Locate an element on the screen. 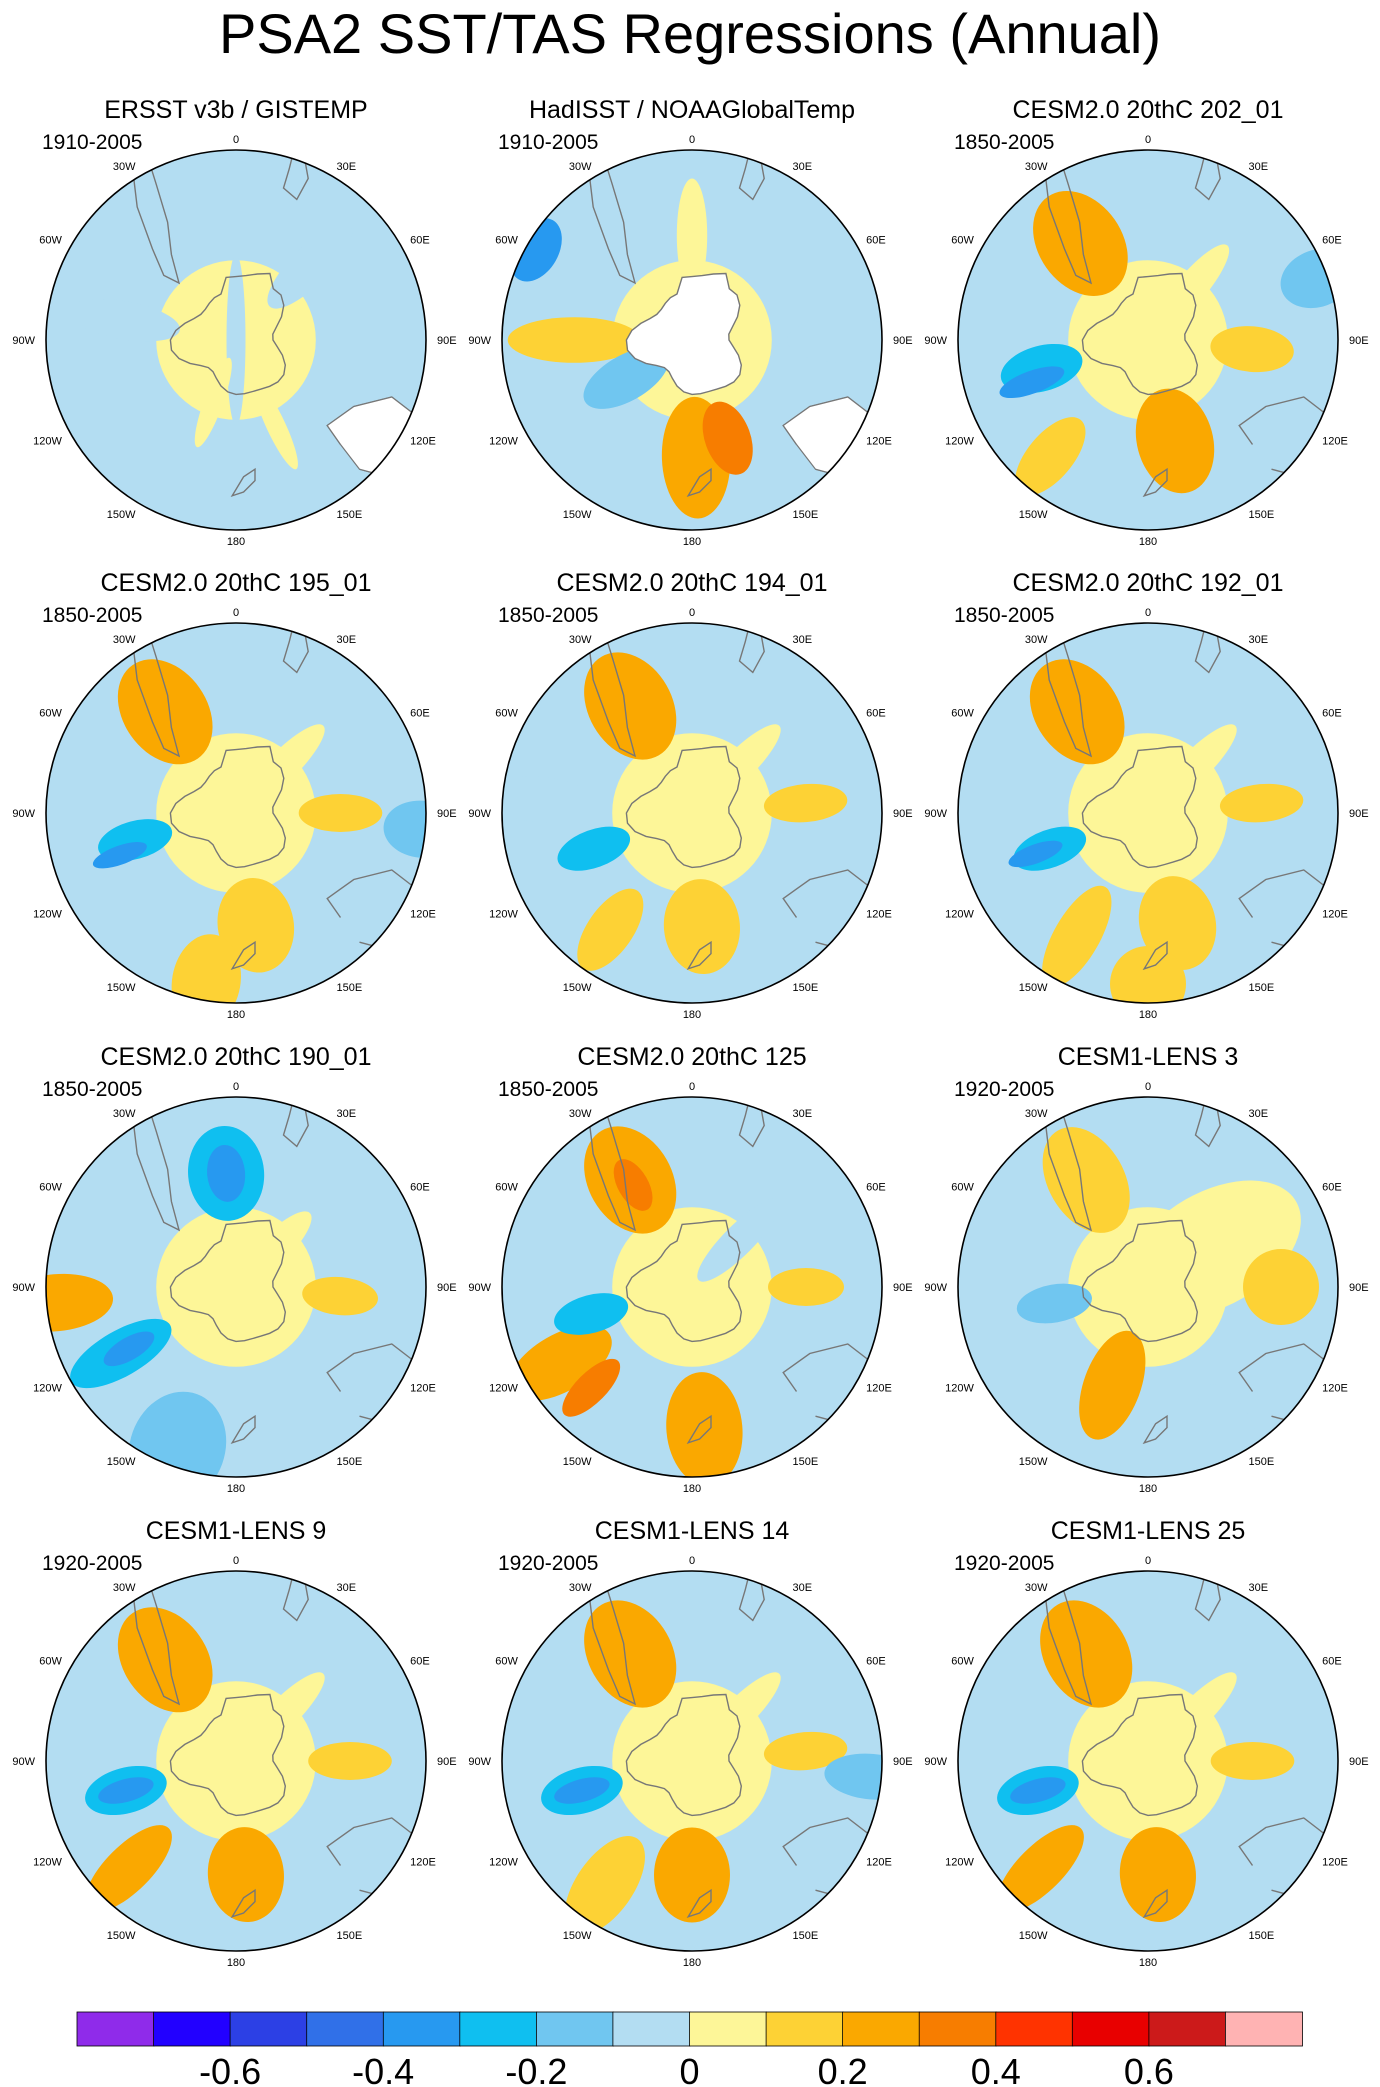 The height and width of the screenshot is (2087, 1380). longitude-label: 90W is located at coordinates (479, 341).